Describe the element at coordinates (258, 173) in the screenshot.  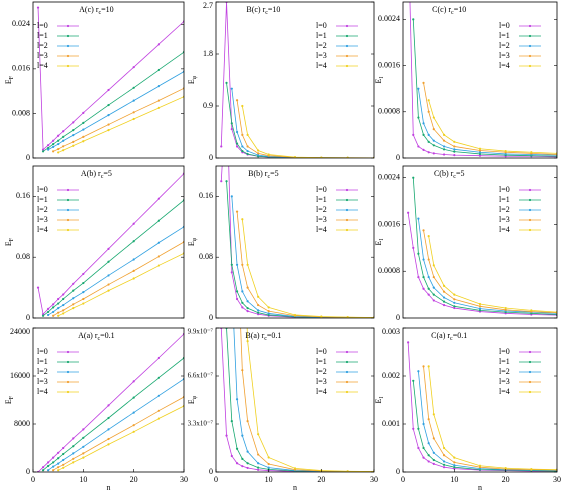
I see `panel-title-part: B(b) r` at that location.